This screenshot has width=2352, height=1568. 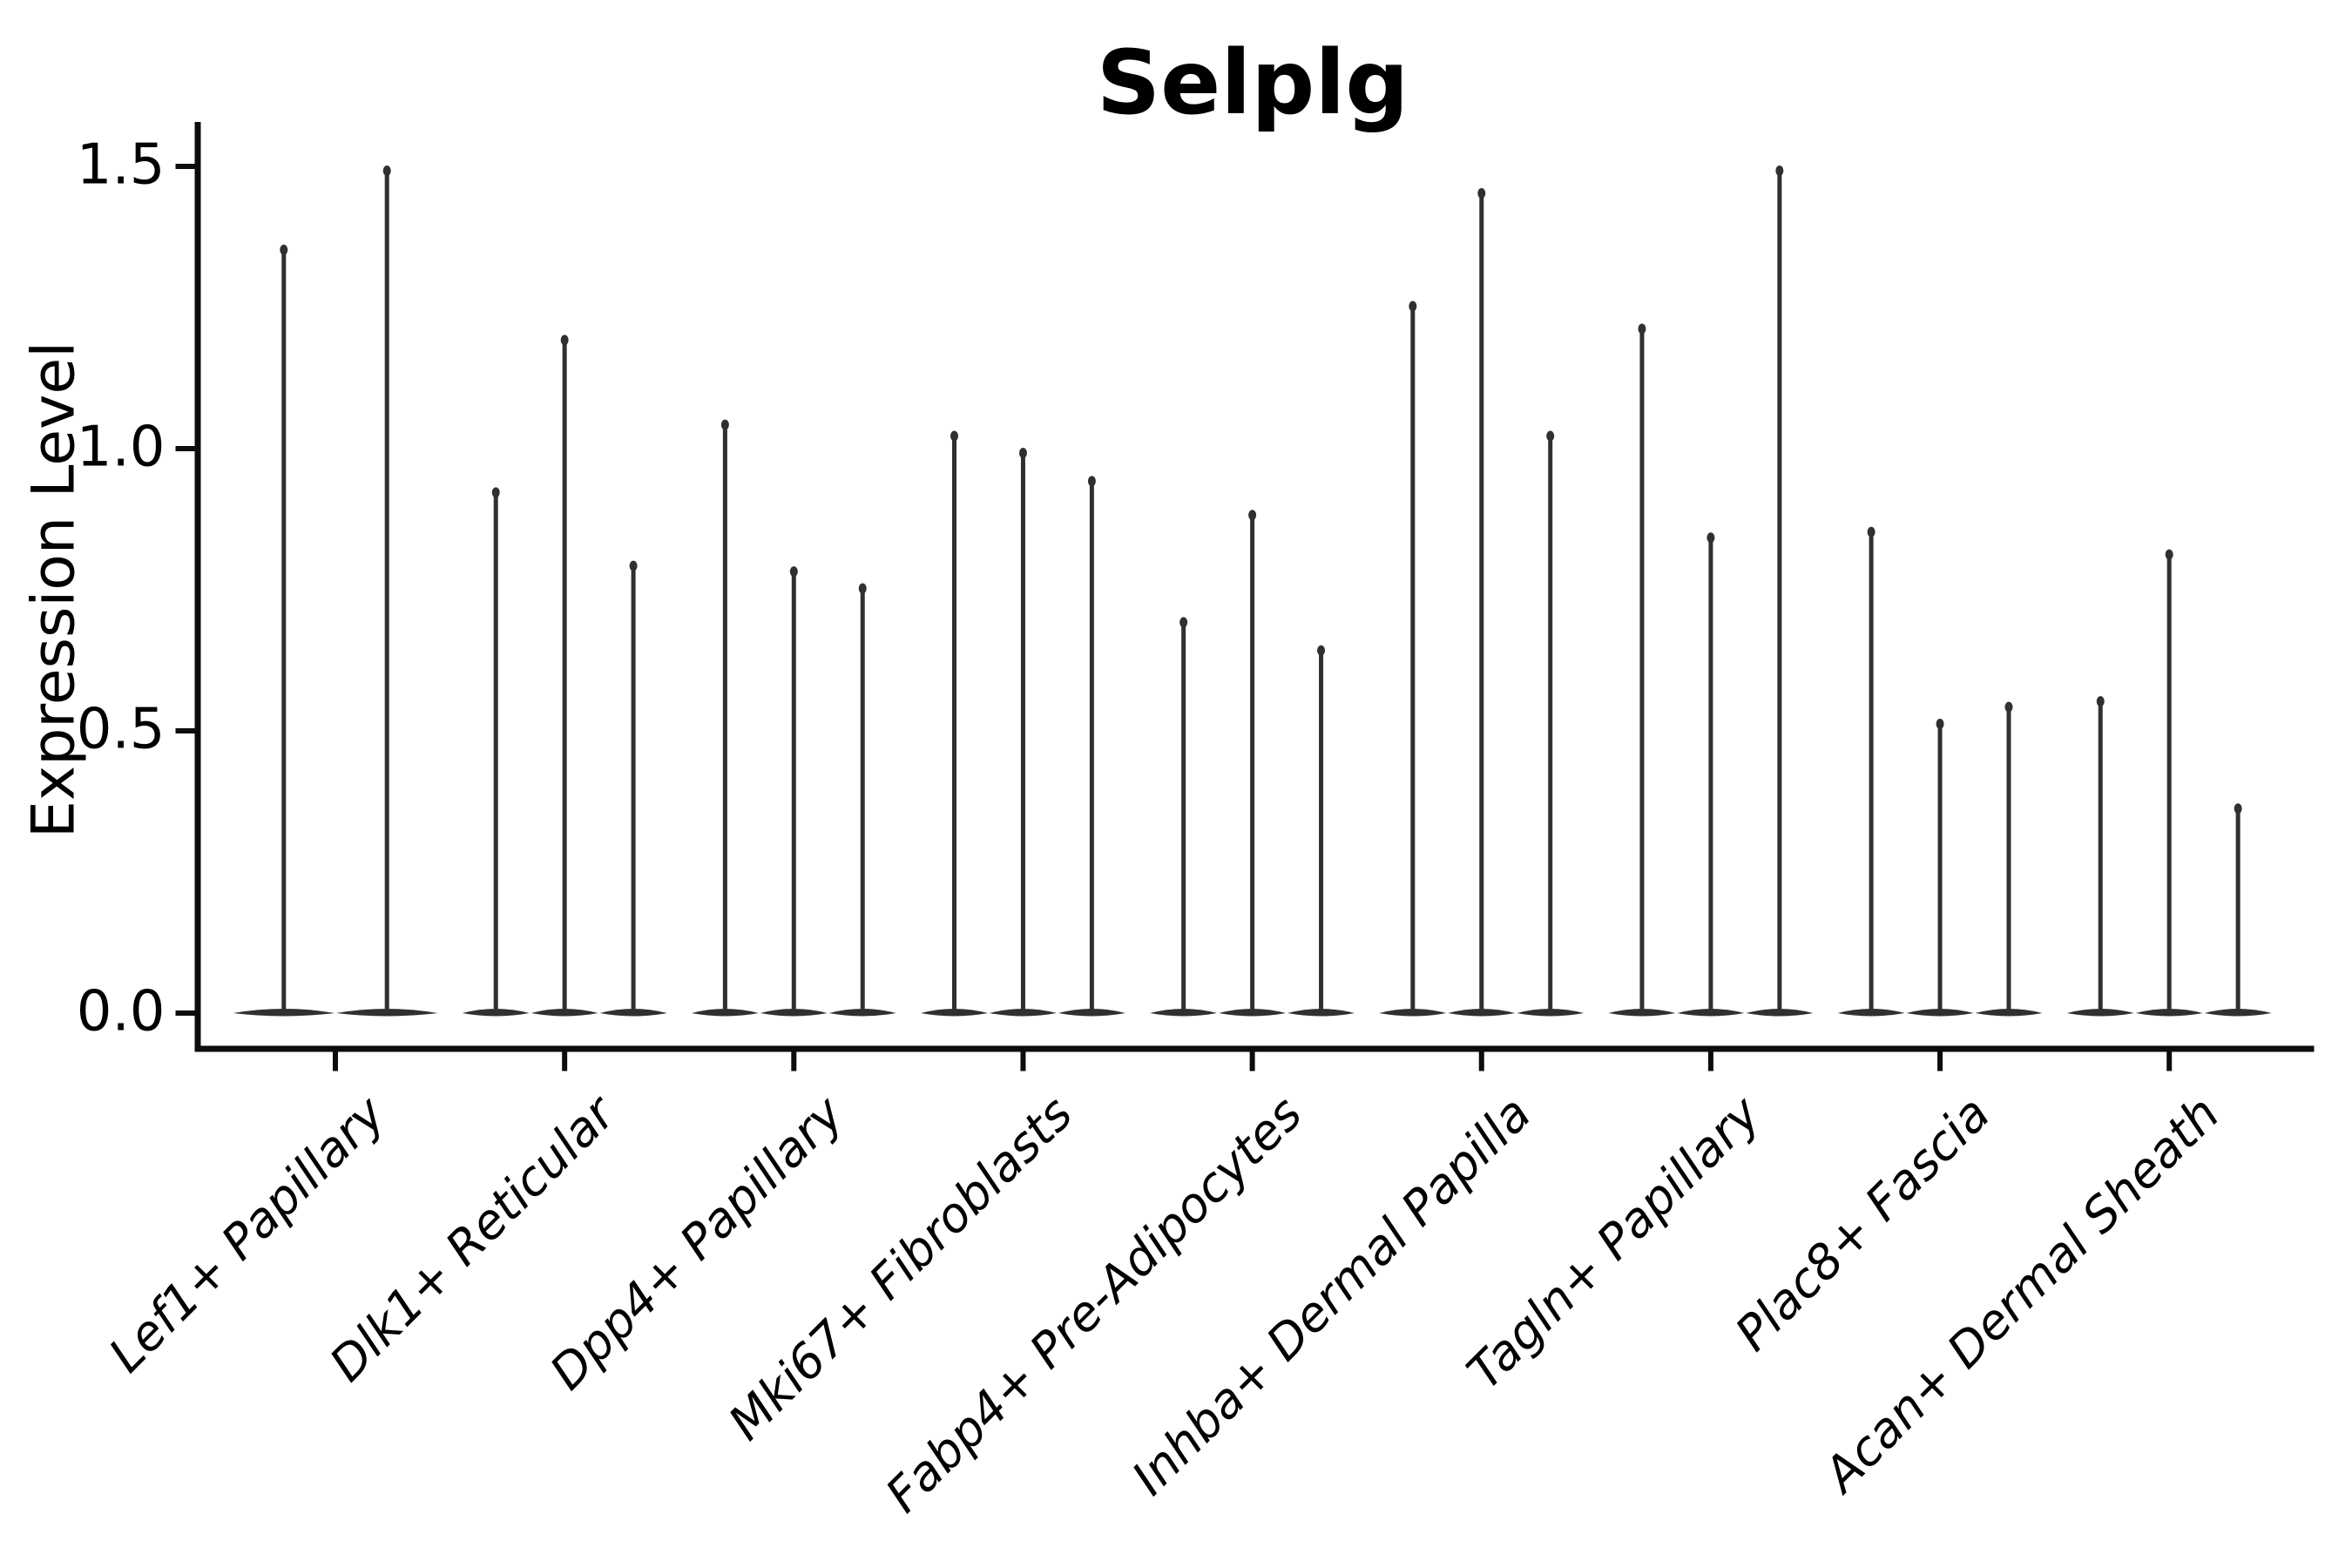 What do you see at coordinates (121, 447) in the screenshot?
I see `y-tick-label: 1.0` at bounding box center [121, 447].